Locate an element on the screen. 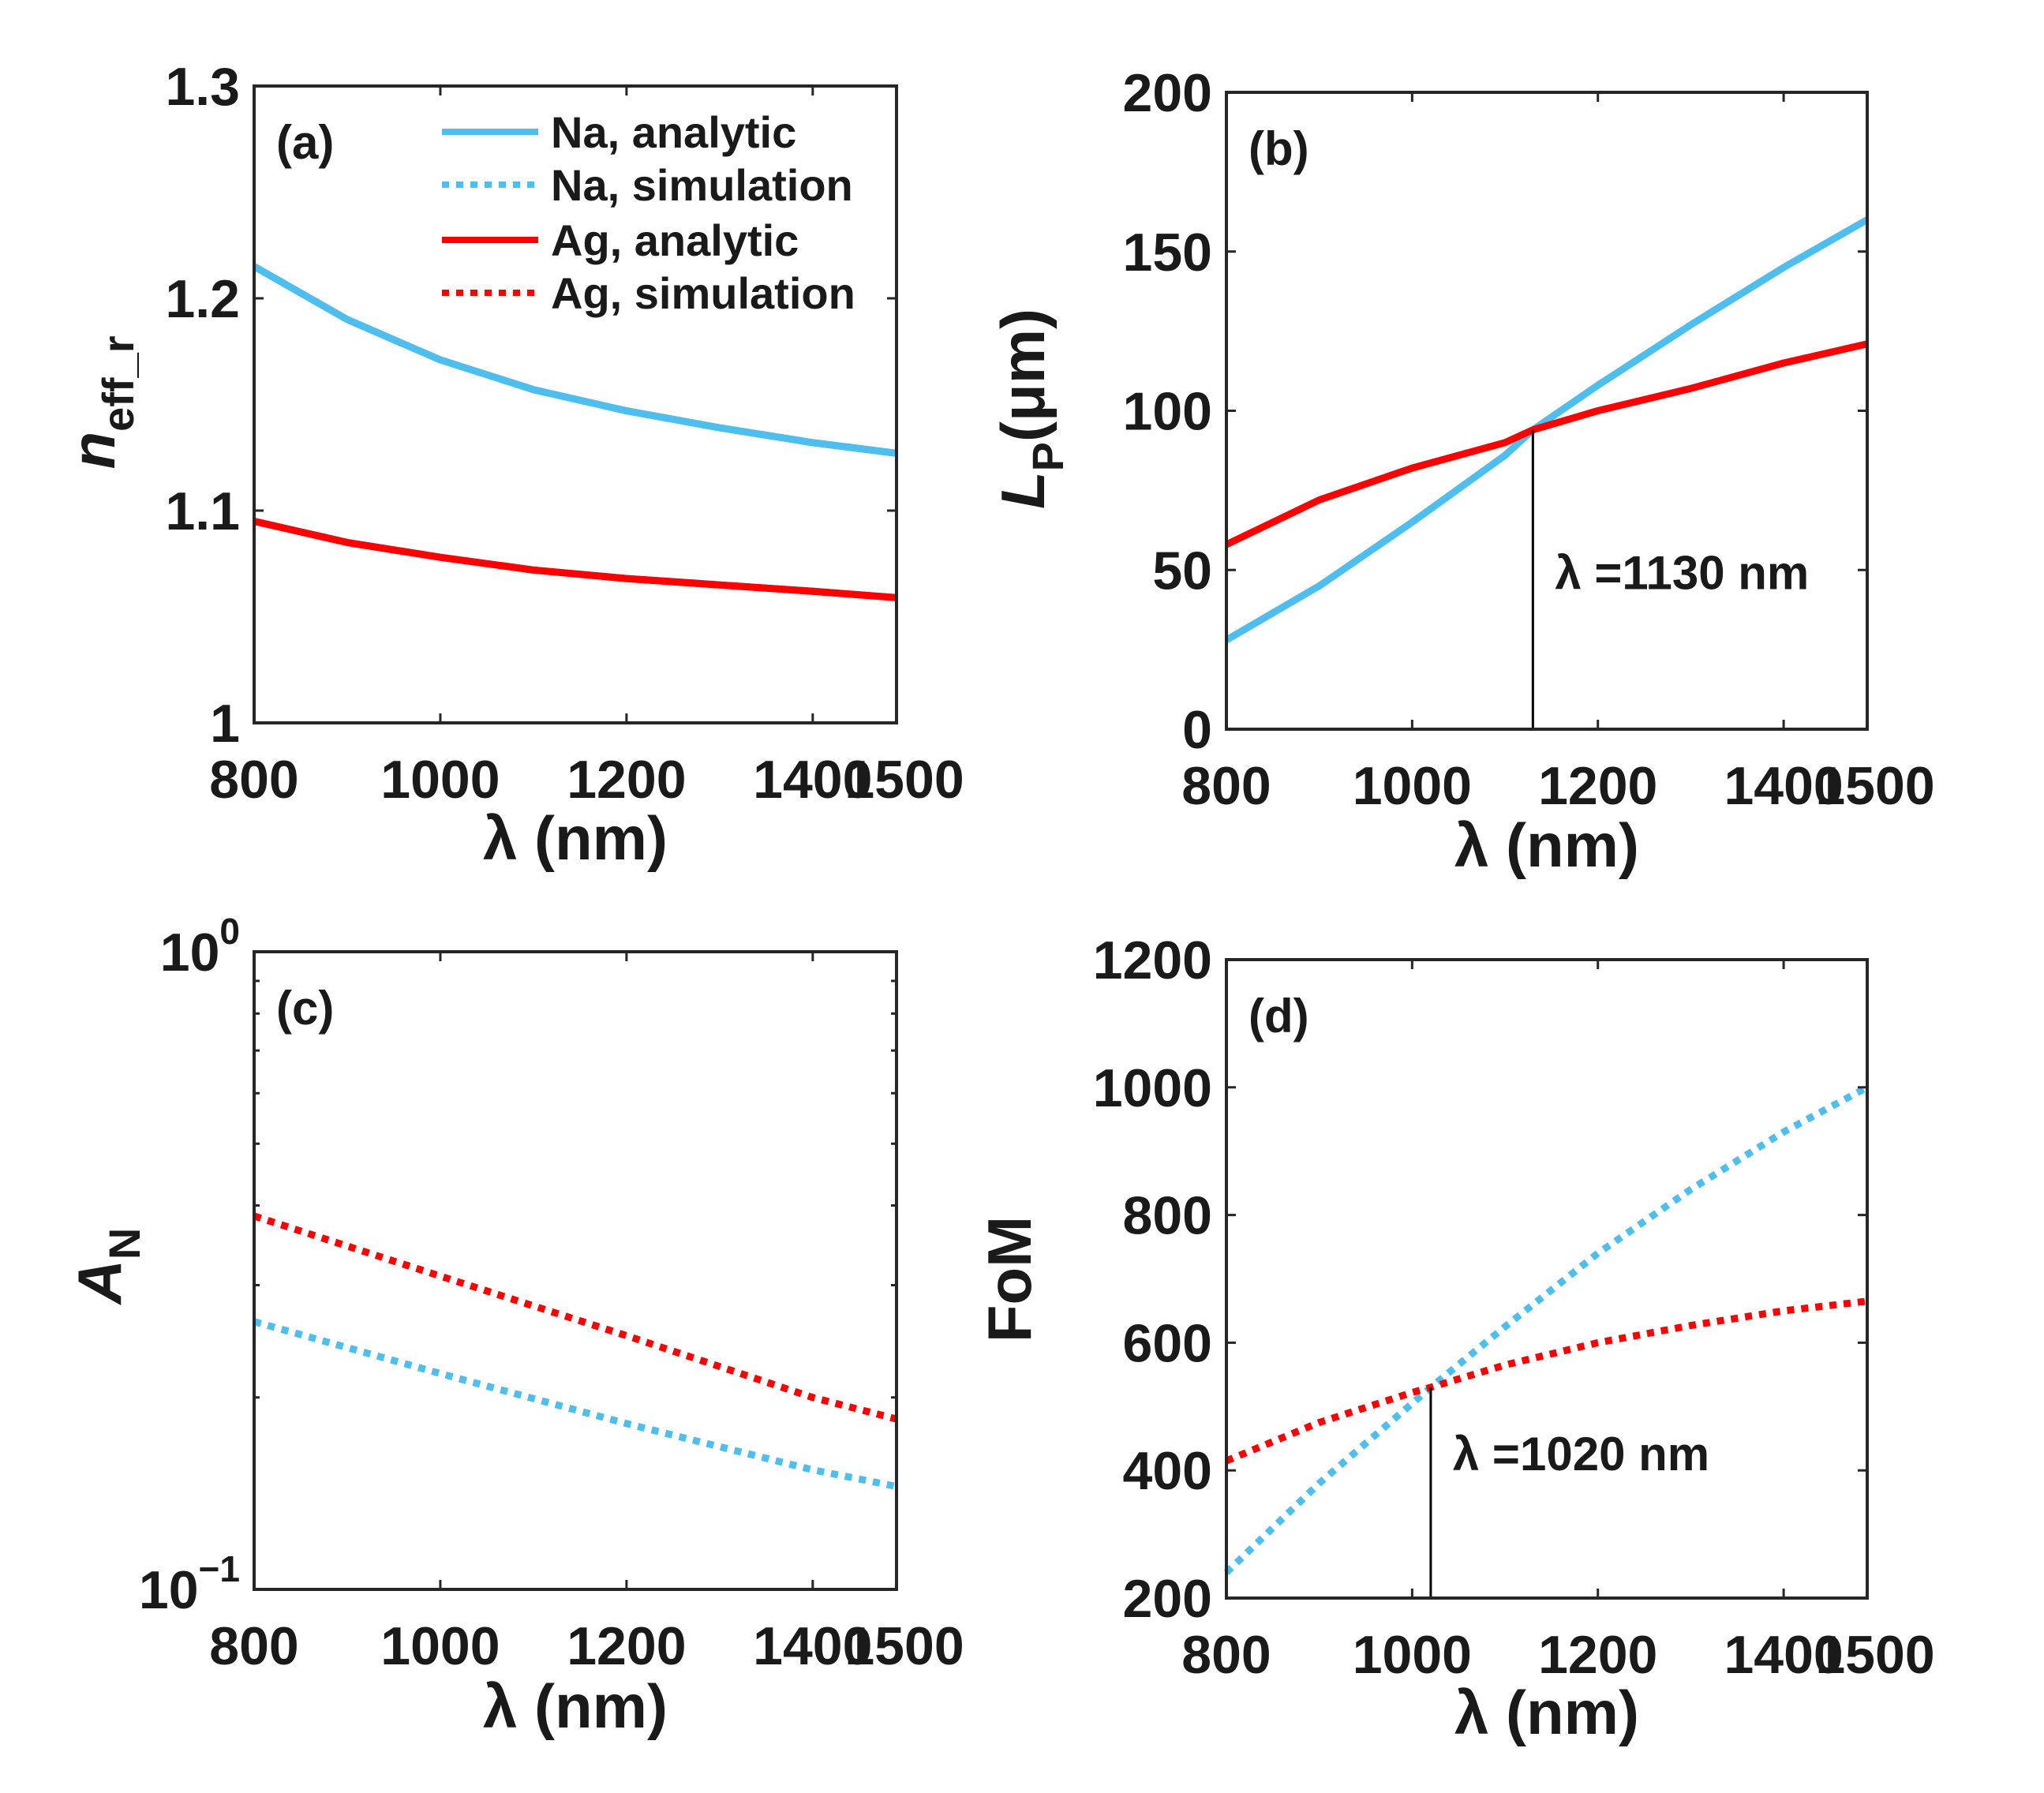 Image resolution: width=2044 pixels, height=1793 pixels. crossing-annotation: λ =1130 nm is located at coordinates (1682, 572).